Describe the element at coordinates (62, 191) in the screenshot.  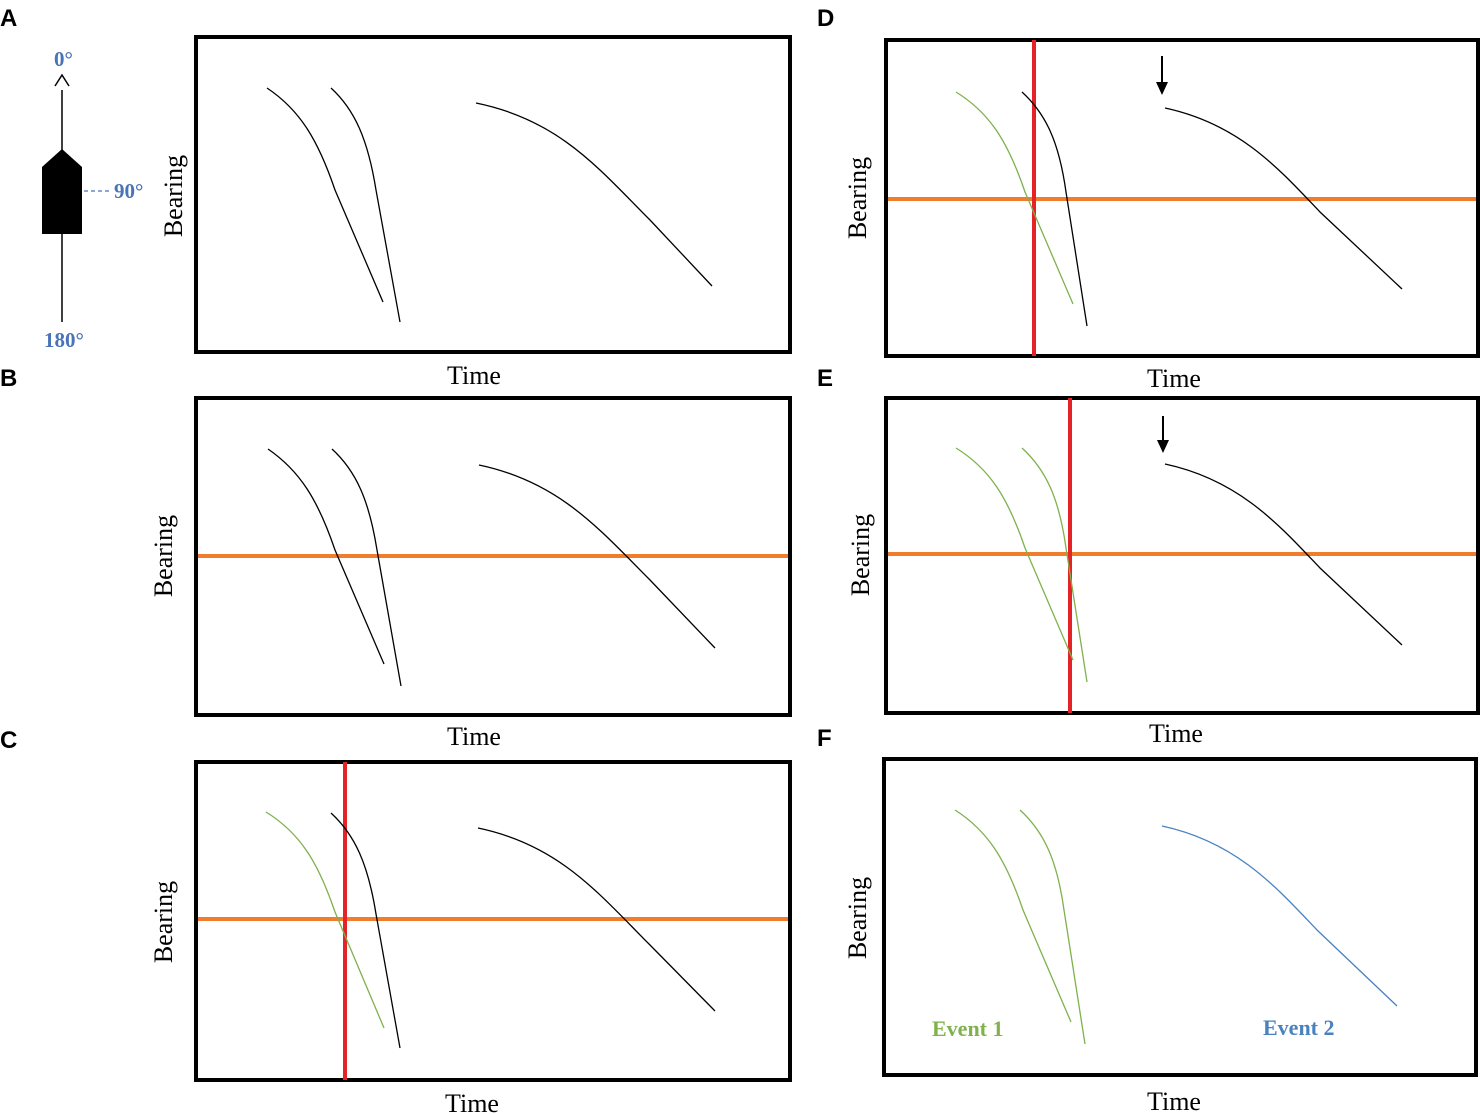
I see `ship-icon` at that location.